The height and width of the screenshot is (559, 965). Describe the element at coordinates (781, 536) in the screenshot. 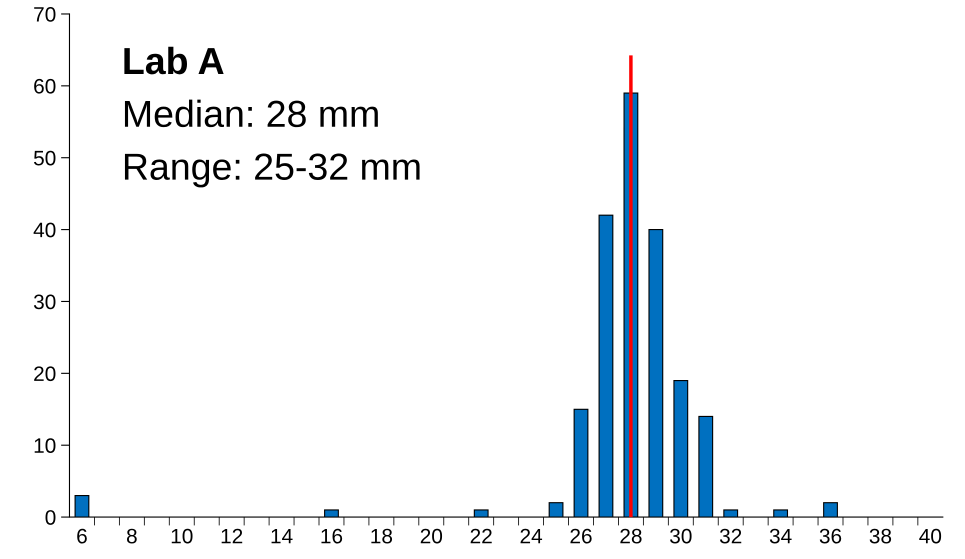

I see `x-tick-label: 34` at that location.